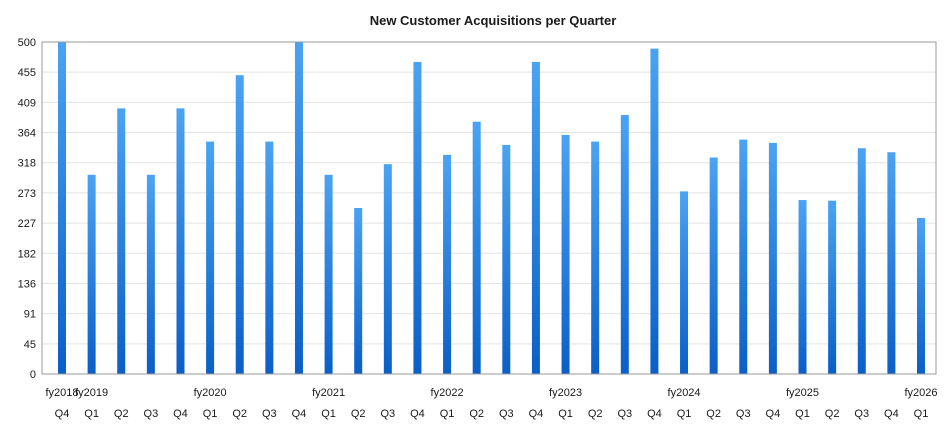 The image size is (950, 438). Describe the element at coordinates (33, 375) in the screenshot. I see `y-tick-label: 0` at that location.